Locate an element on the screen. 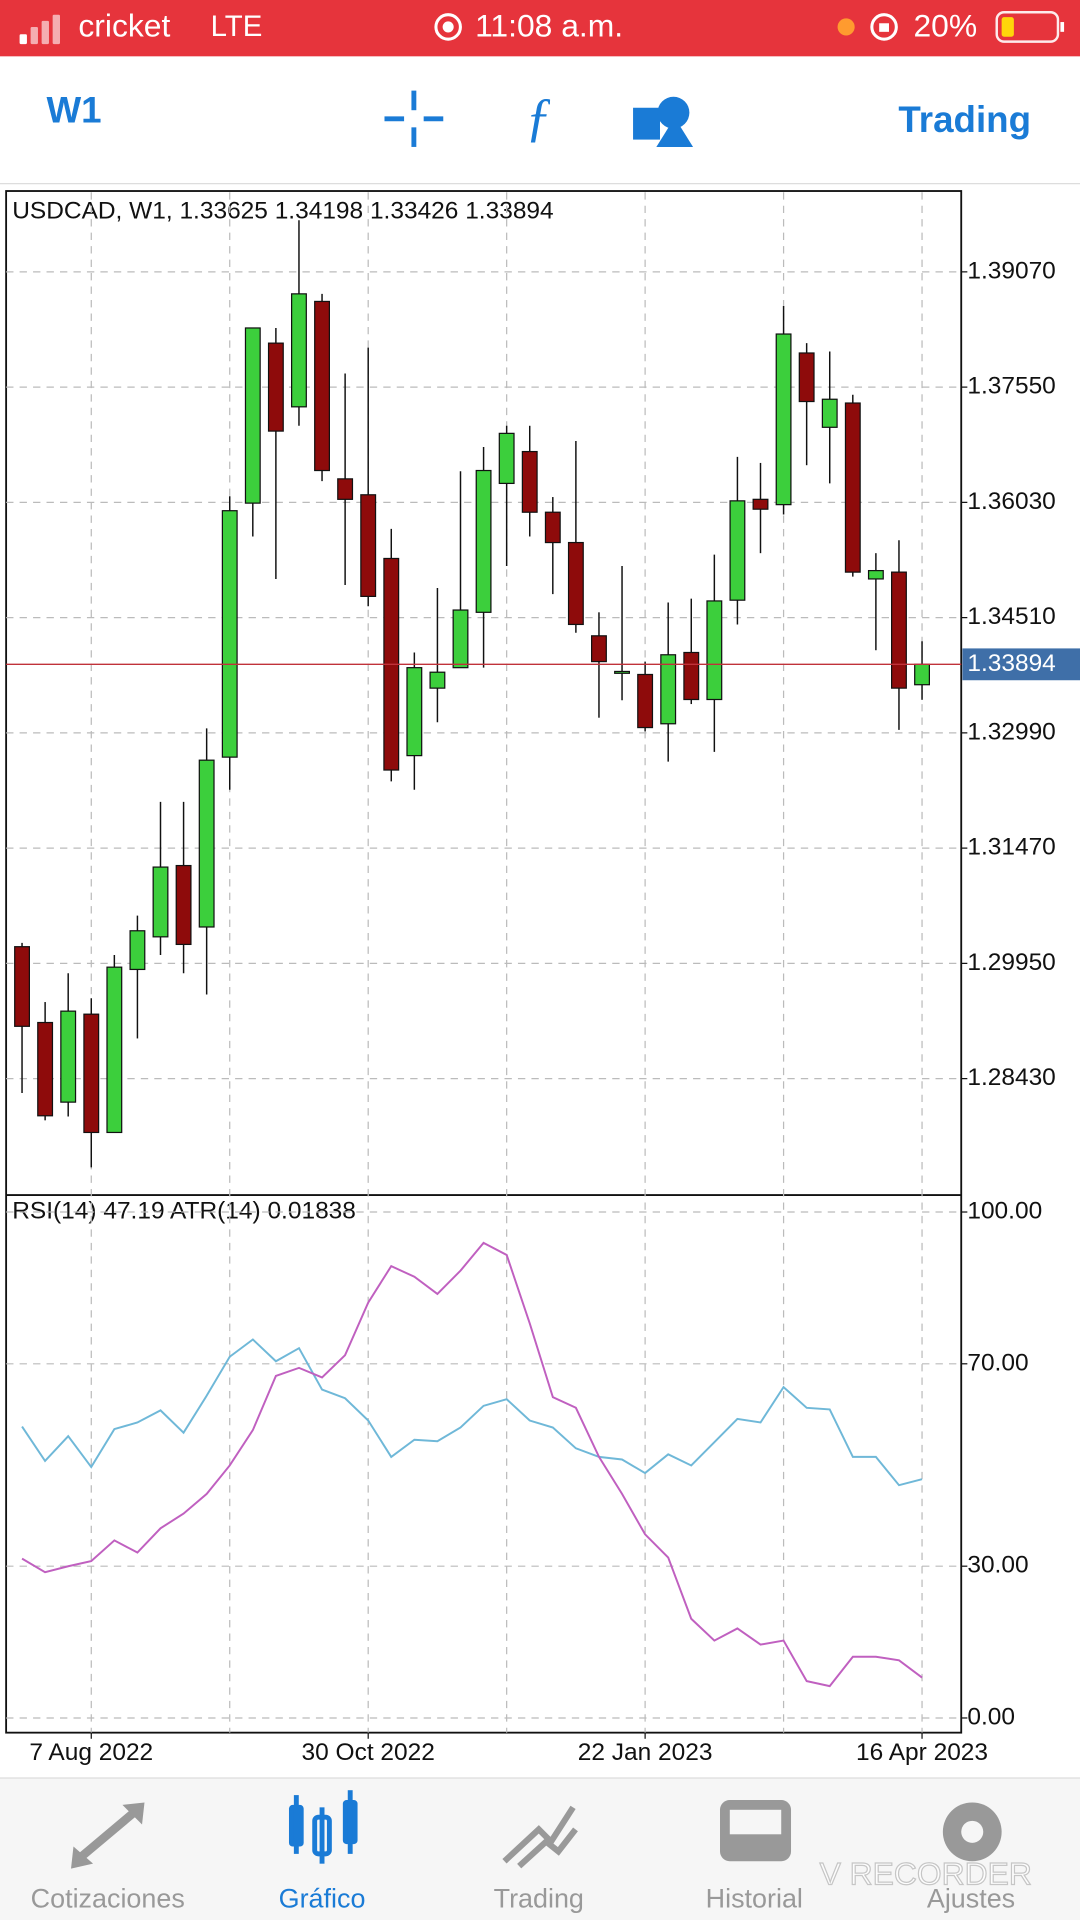 The height and width of the screenshot is (1920, 1080). indicators-button: ƒ is located at coordinates (538, 117).